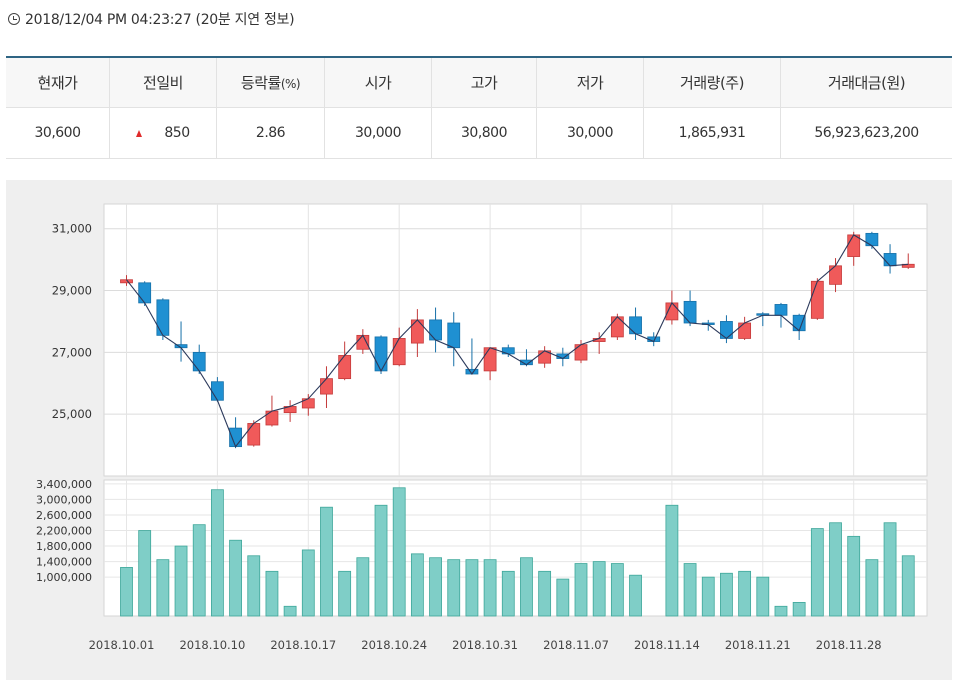 The image size is (968, 691). Describe the element at coordinates (485, 645) in the screenshot. I see `x-tick-label: 2018.10.31` at that location.